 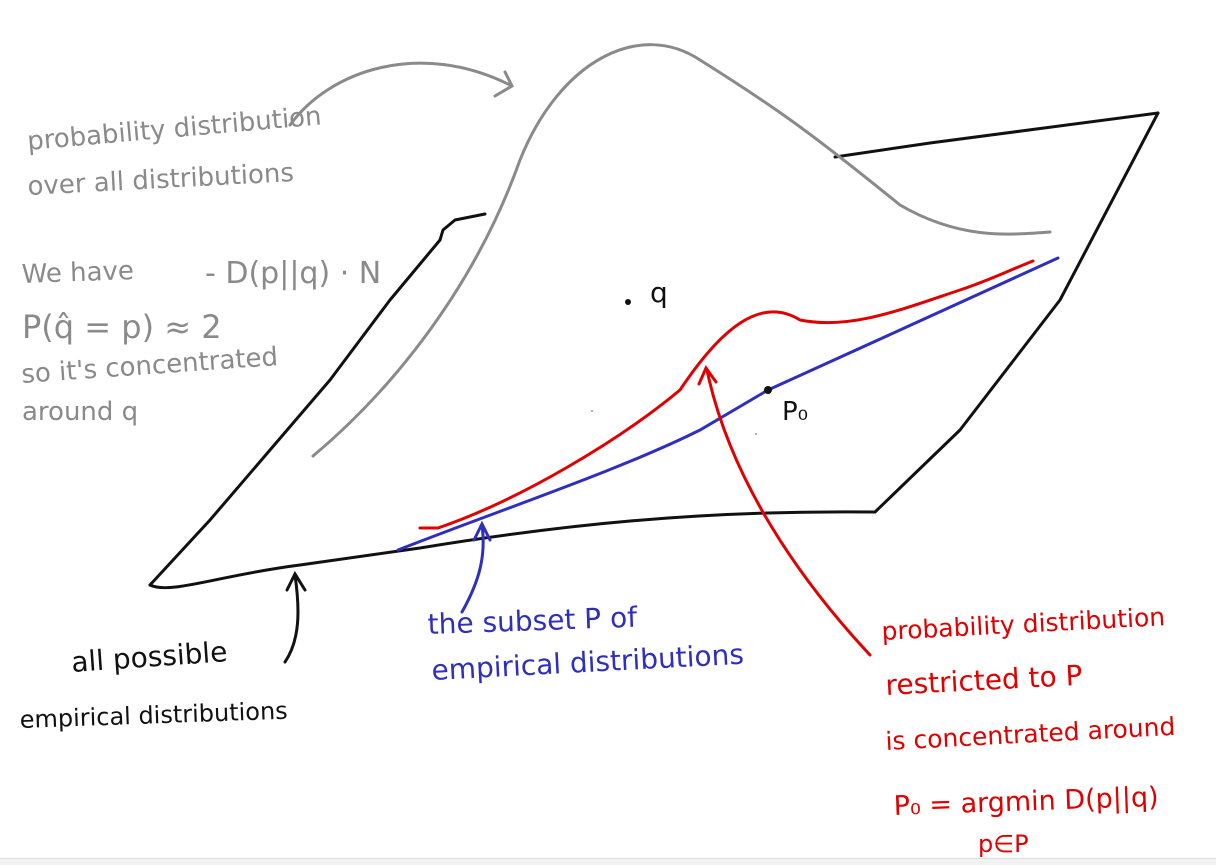 I want to click on plane-top-left-edge, so click(x=462, y=227).